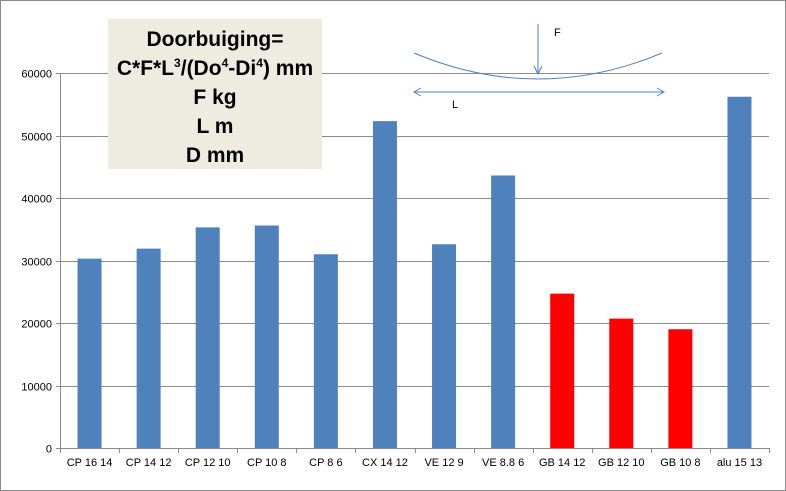  What do you see at coordinates (215, 126) in the screenshot?
I see `formula-line-length-unit: L m` at bounding box center [215, 126].